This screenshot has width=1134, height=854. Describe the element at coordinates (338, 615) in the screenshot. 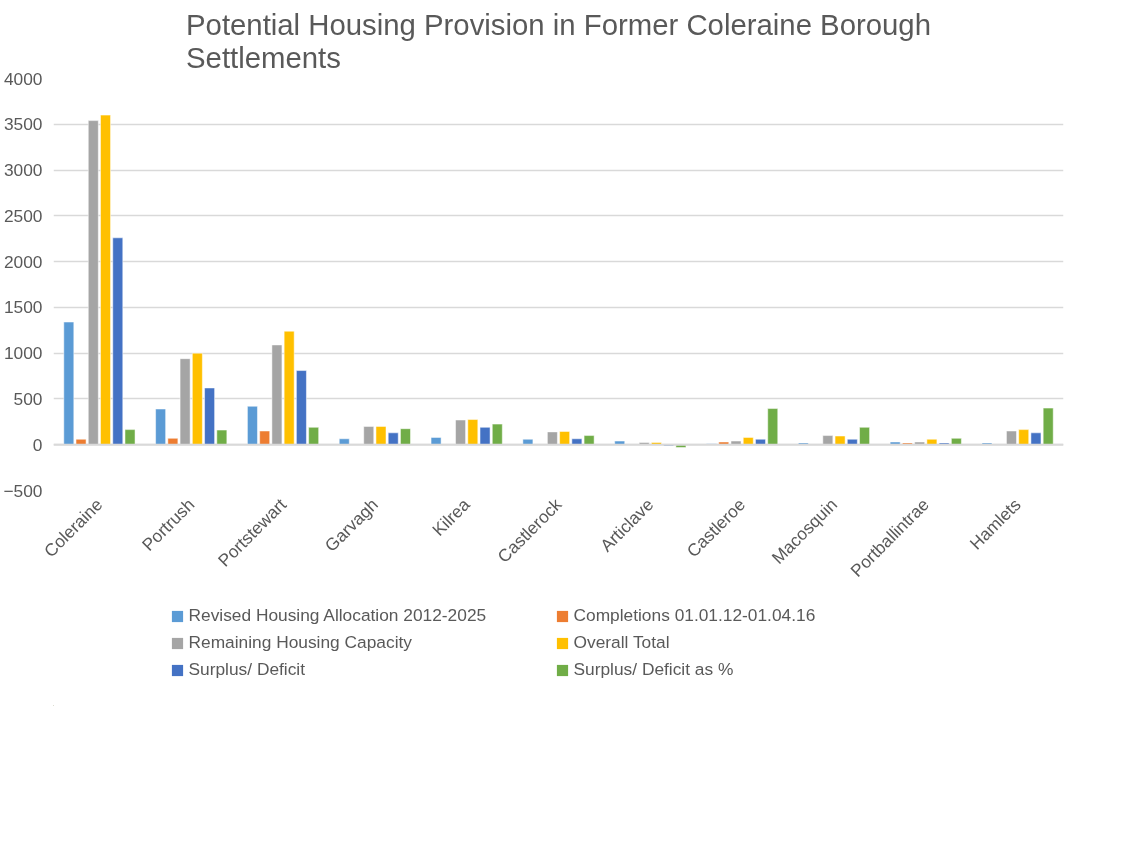

I see `legend-label: Revised Housing Allocation 2012-2025` at that location.